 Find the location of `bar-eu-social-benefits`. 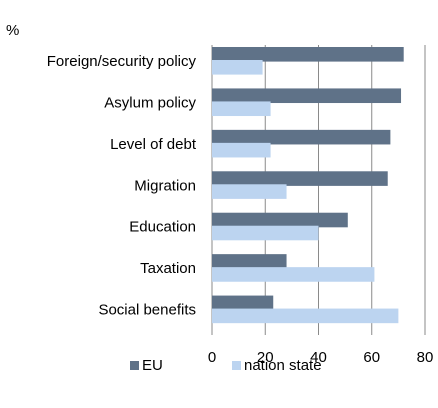

bar-eu-social-benefits is located at coordinates (243, 303).